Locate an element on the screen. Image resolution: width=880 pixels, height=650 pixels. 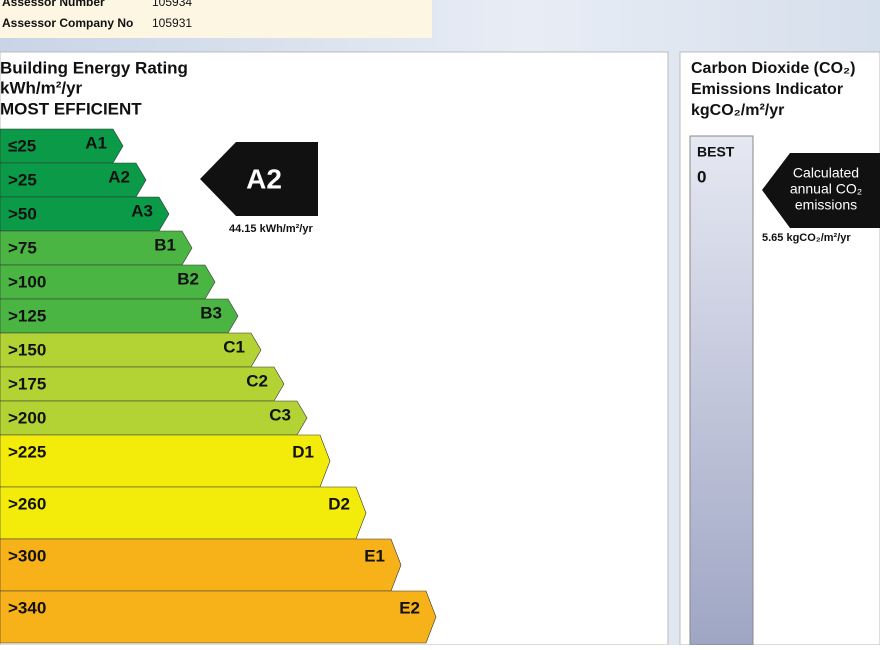
band-grade: E2 is located at coordinates (409, 607).